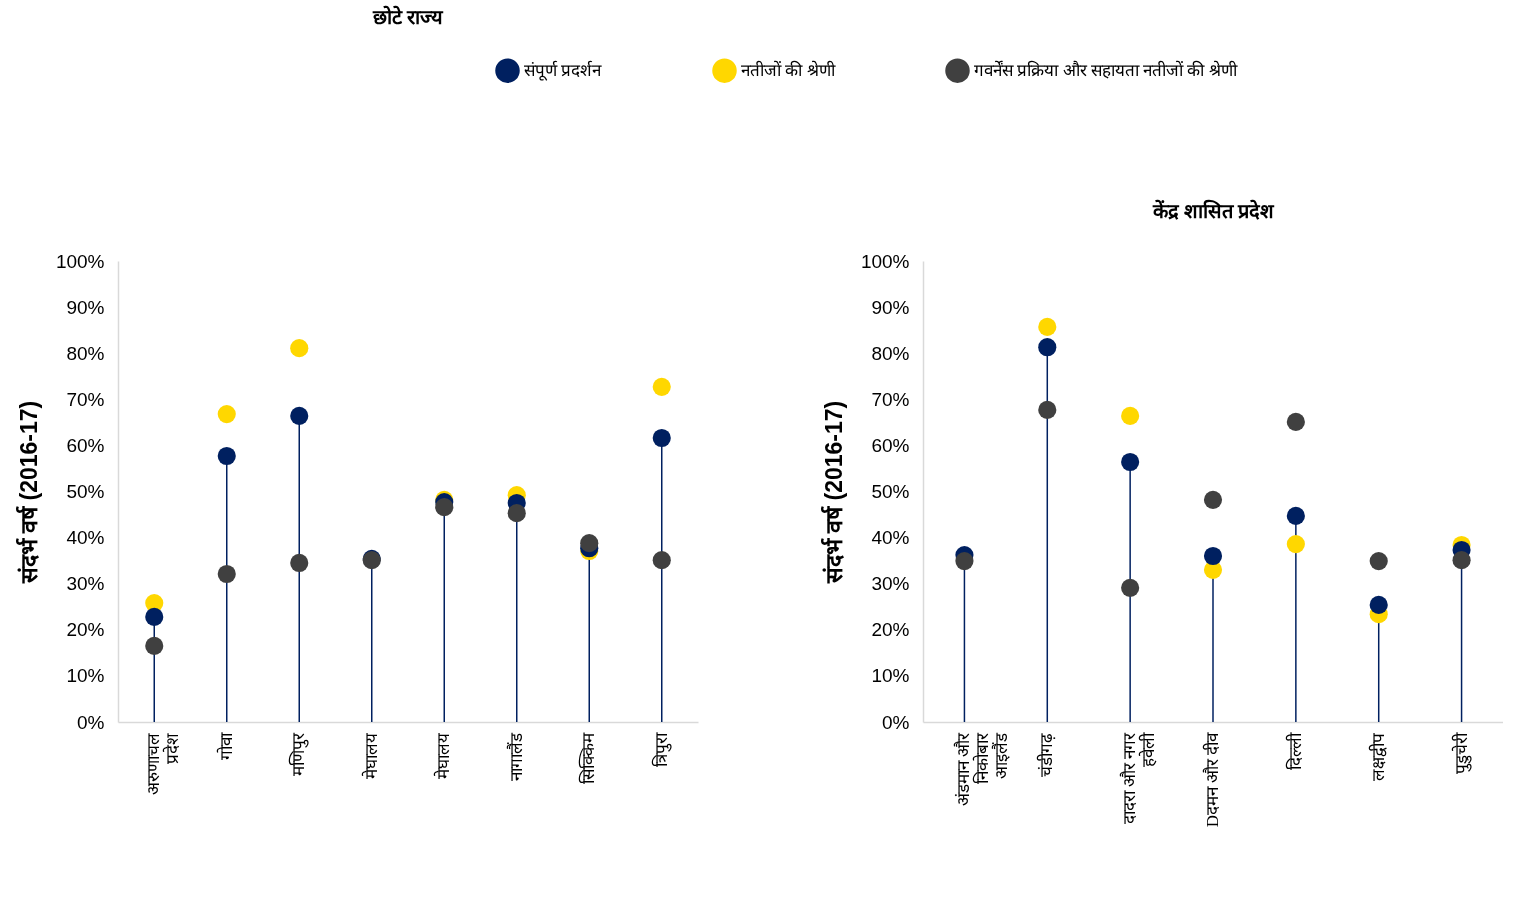 This screenshot has height=910, width=1532. I want to click on x-tick-label: पुडुचेरी, so click(1461, 752).